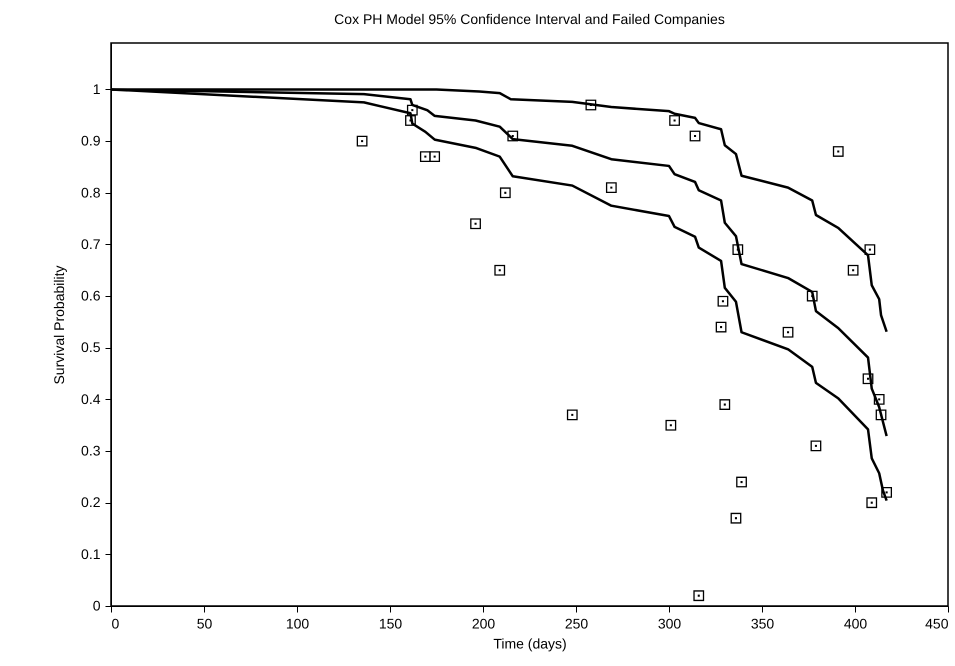 The image size is (955, 666). I want to click on x-tick-label: 200, so click(484, 624).